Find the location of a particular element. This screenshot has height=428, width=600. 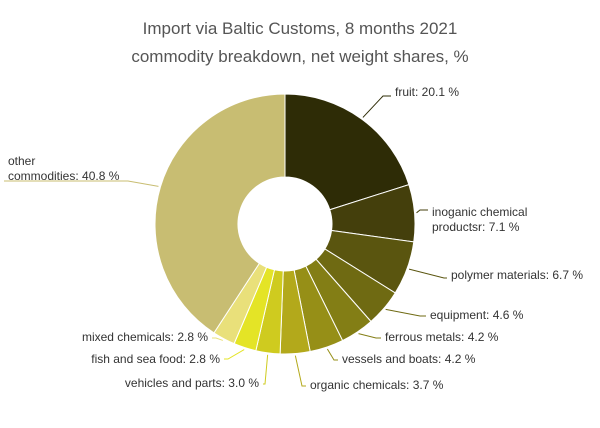

slice-label: inoganic chemical productsr: 7.1 % is located at coordinates (479, 219).